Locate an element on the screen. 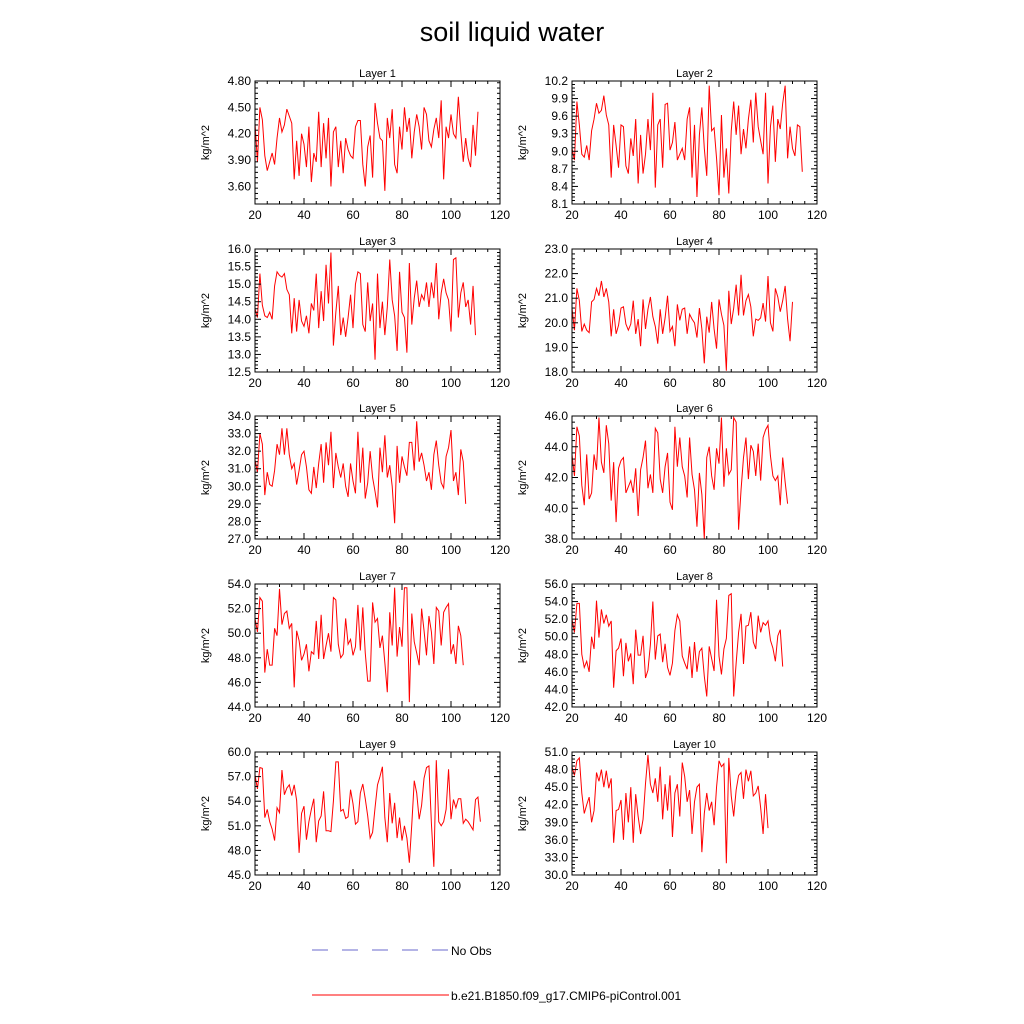 Image resolution: width=1024 pixels, height=1024 pixels. figure-title: soil liquid water is located at coordinates (512, 32).